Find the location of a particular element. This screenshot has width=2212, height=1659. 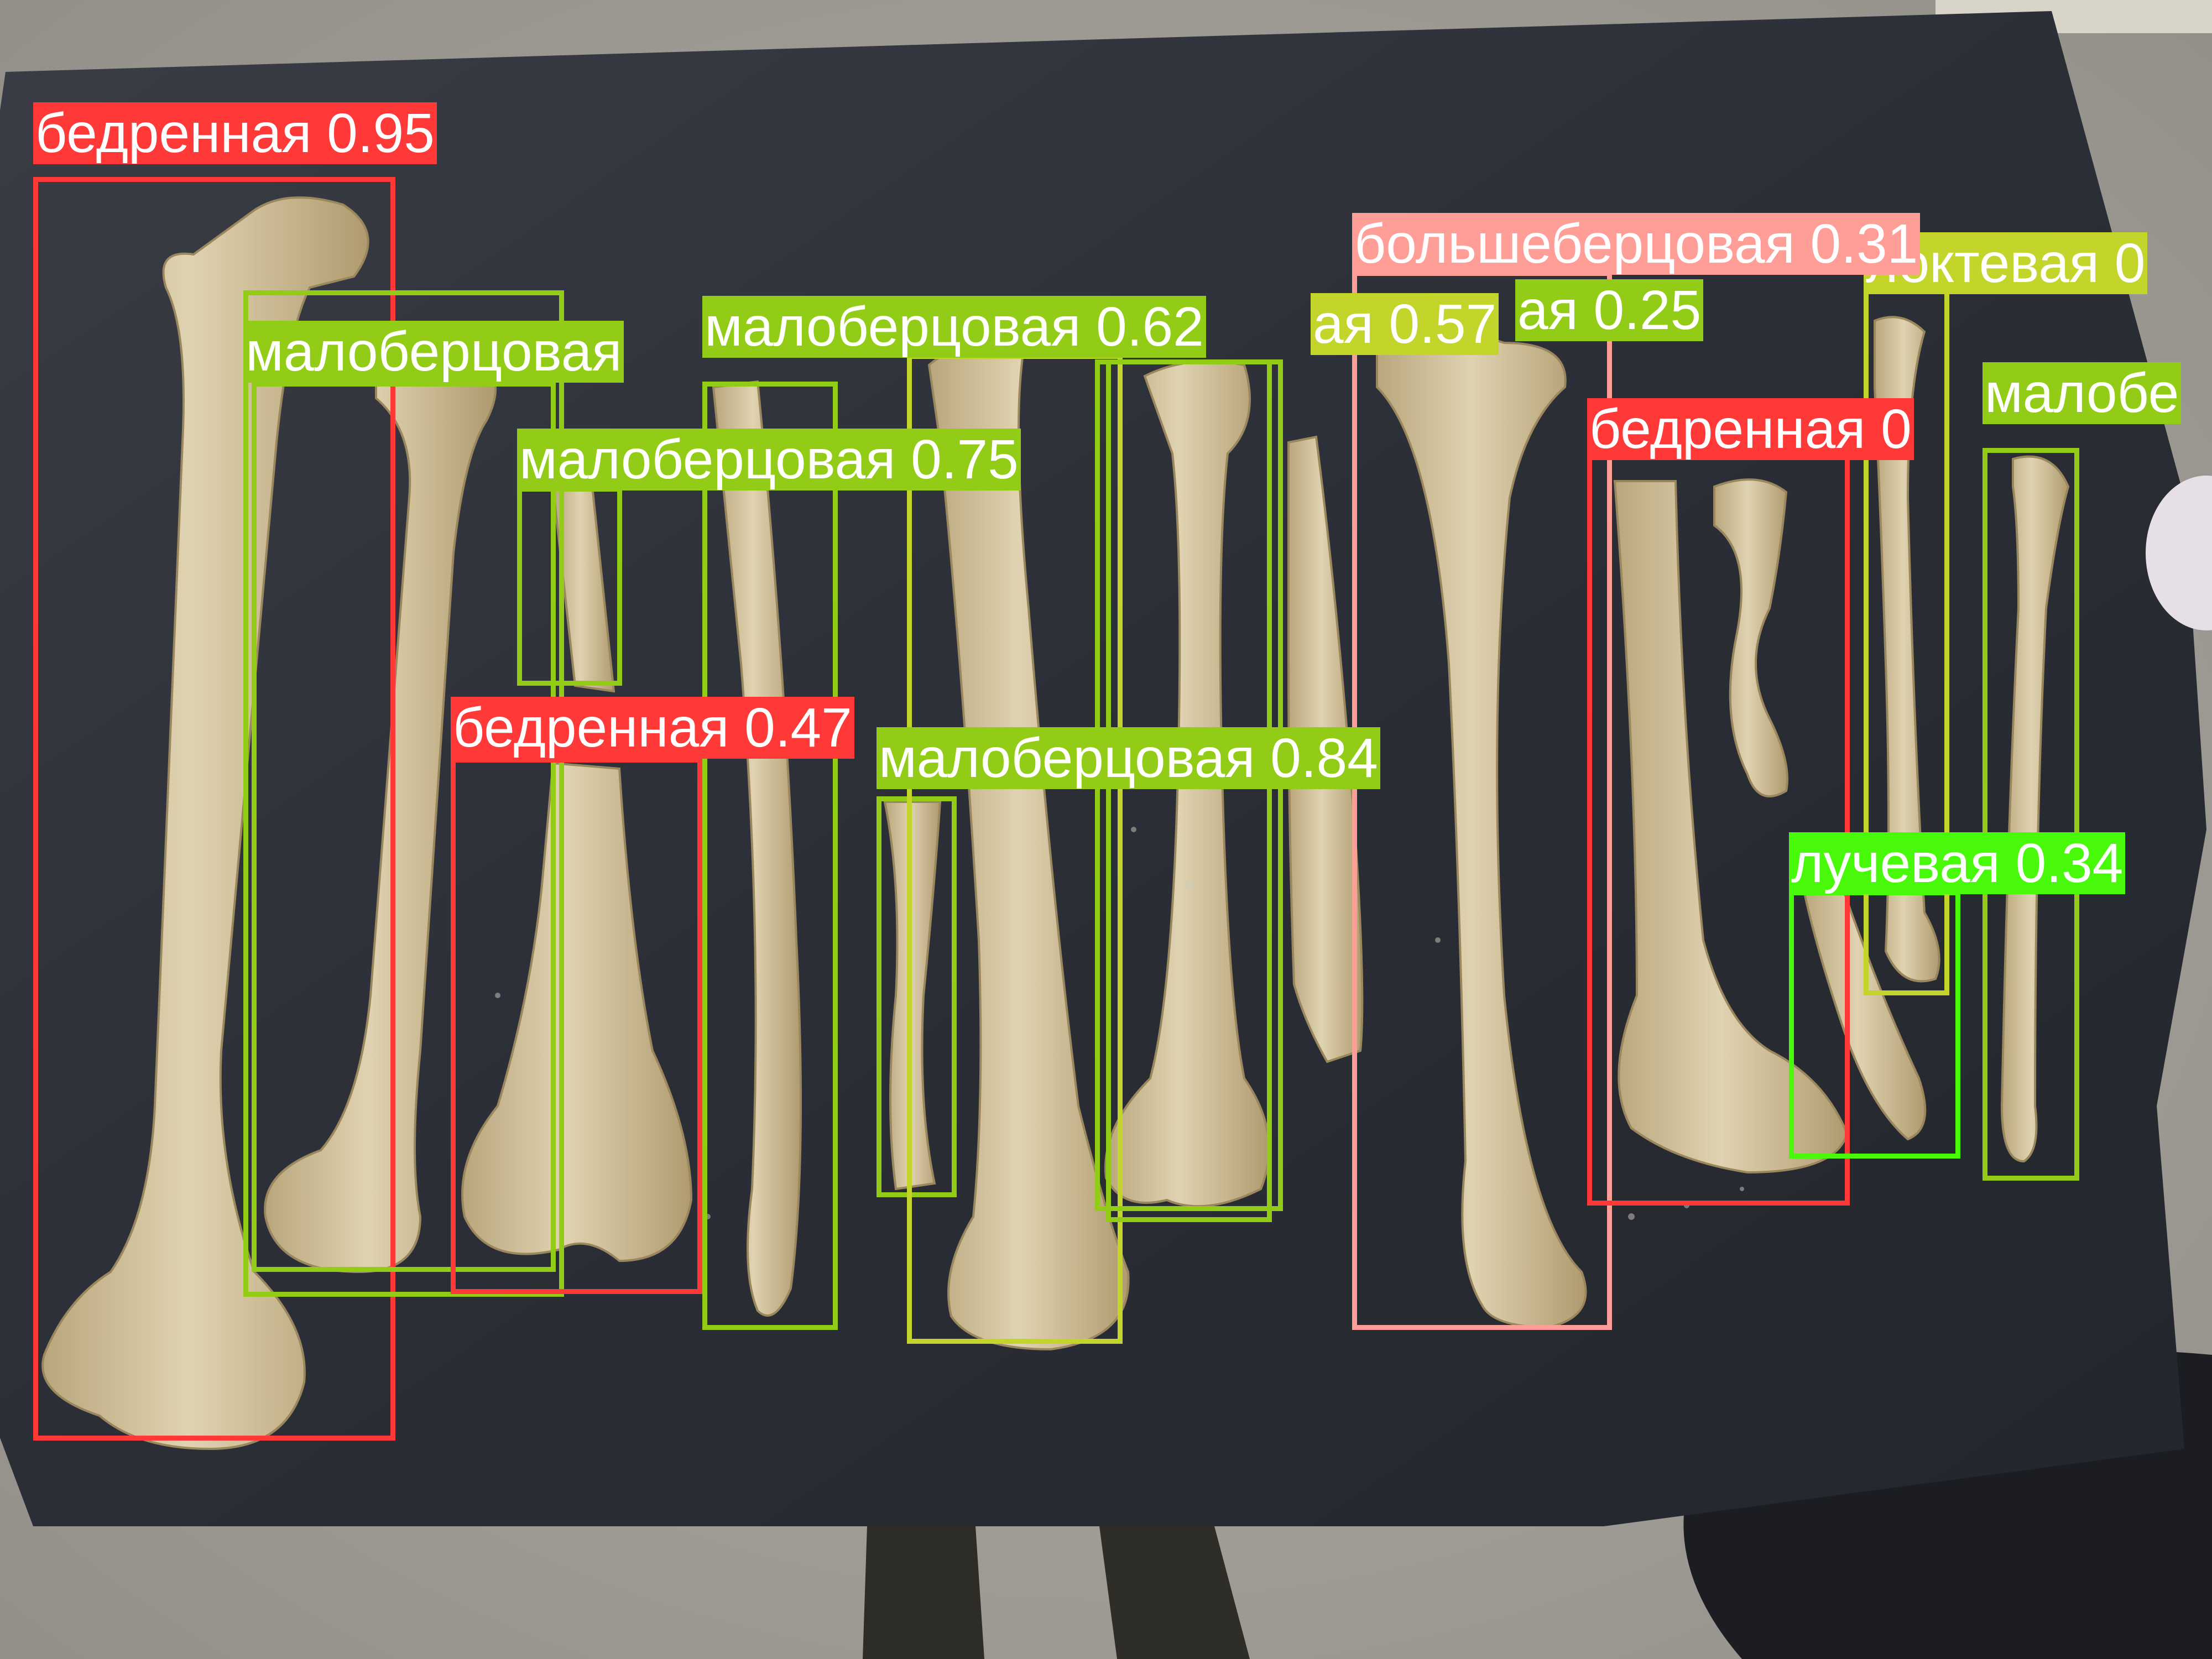

shoe-left is located at coordinates (924, 1576).